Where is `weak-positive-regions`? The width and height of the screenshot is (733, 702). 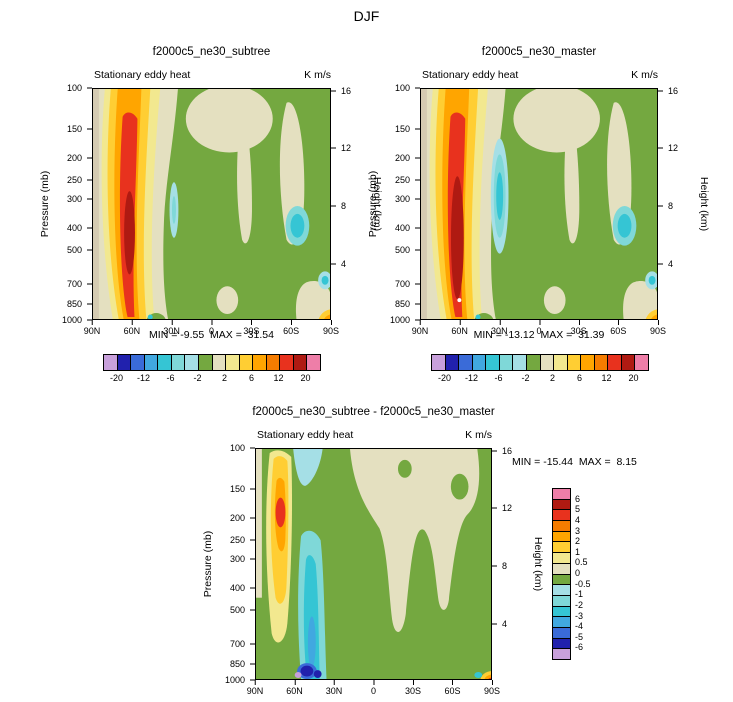
weak-positive-regions is located at coordinates (368, 540).